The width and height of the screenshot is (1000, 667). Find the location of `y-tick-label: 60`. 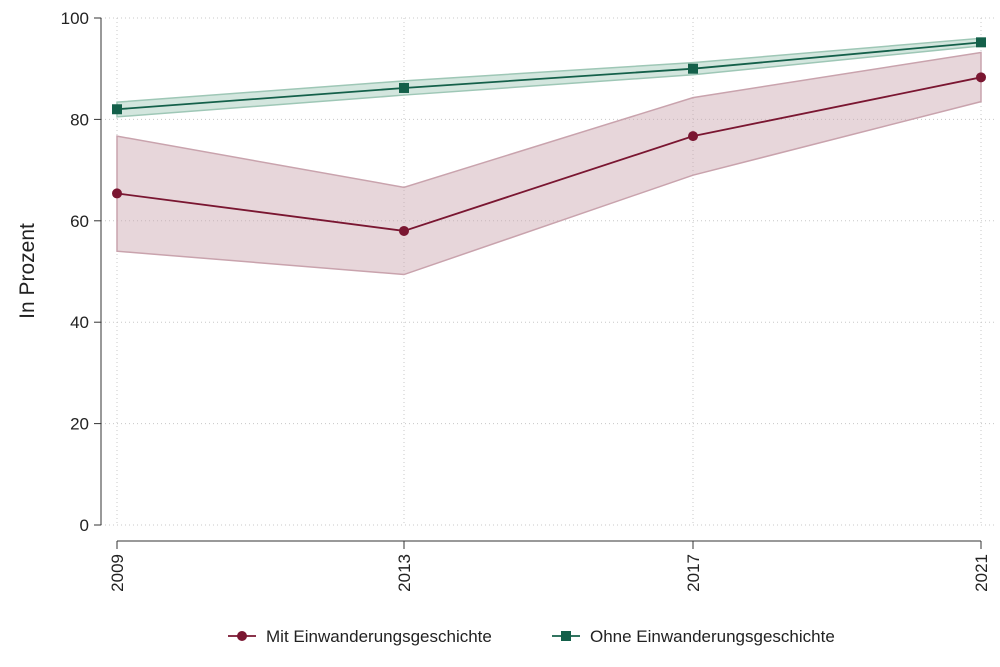

y-tick-label: 60 is located at coordinates (79, 221).